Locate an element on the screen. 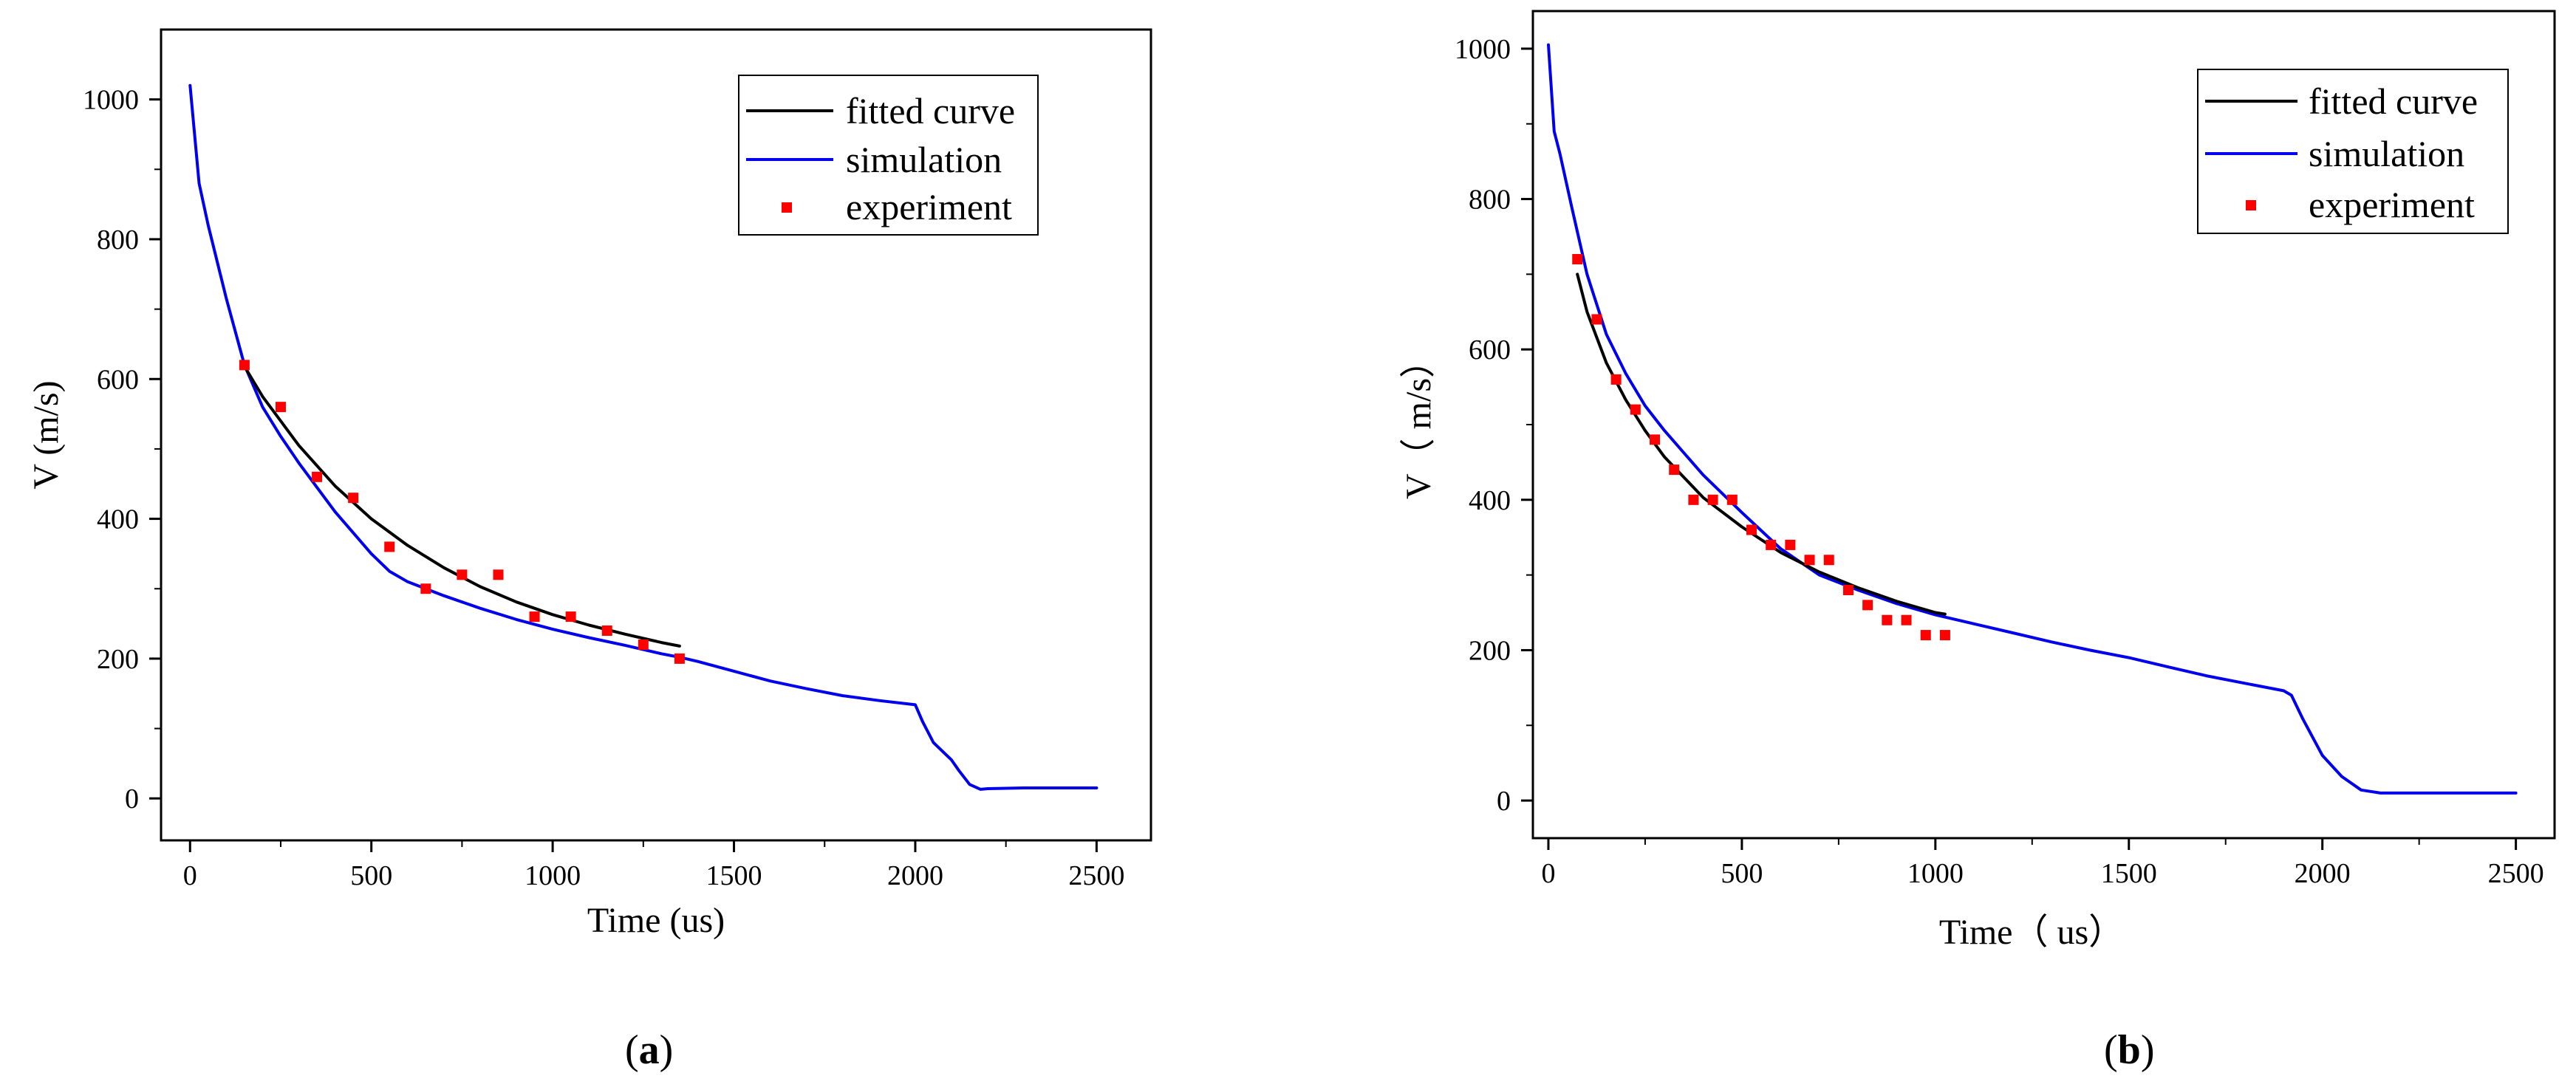 This screenshot has width=2576, height=1087. panel-label-a: (a) is located at coordinates (649, 1050).